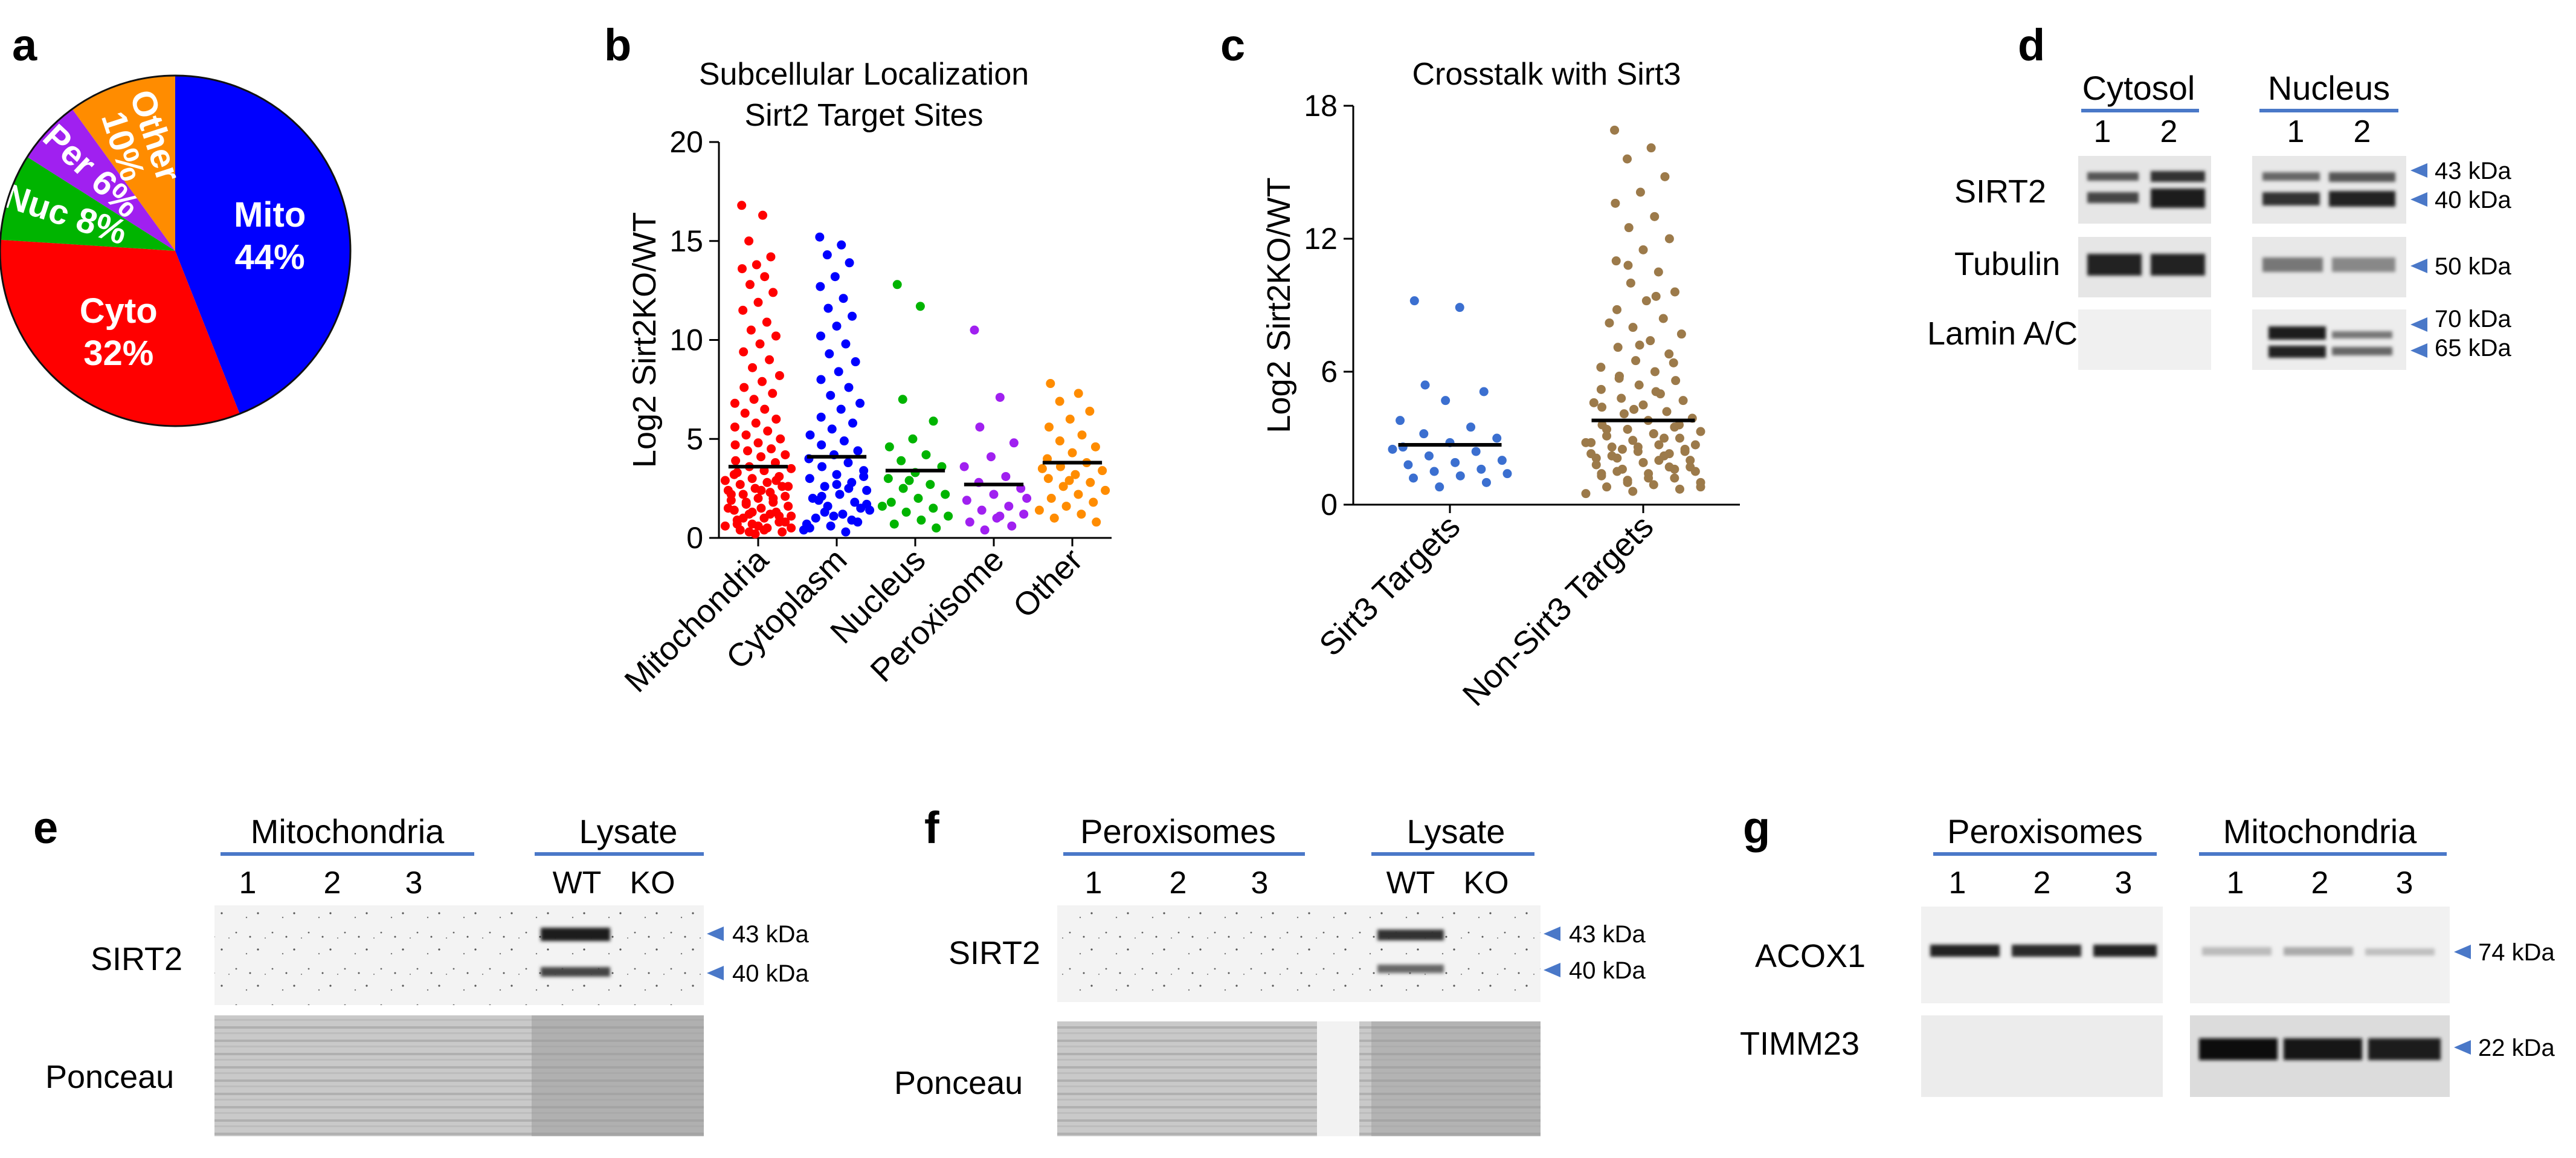 The height and width of the screenshot is (1158, 2576). I want to click on y-tick-label: 5, so click(695, 439).